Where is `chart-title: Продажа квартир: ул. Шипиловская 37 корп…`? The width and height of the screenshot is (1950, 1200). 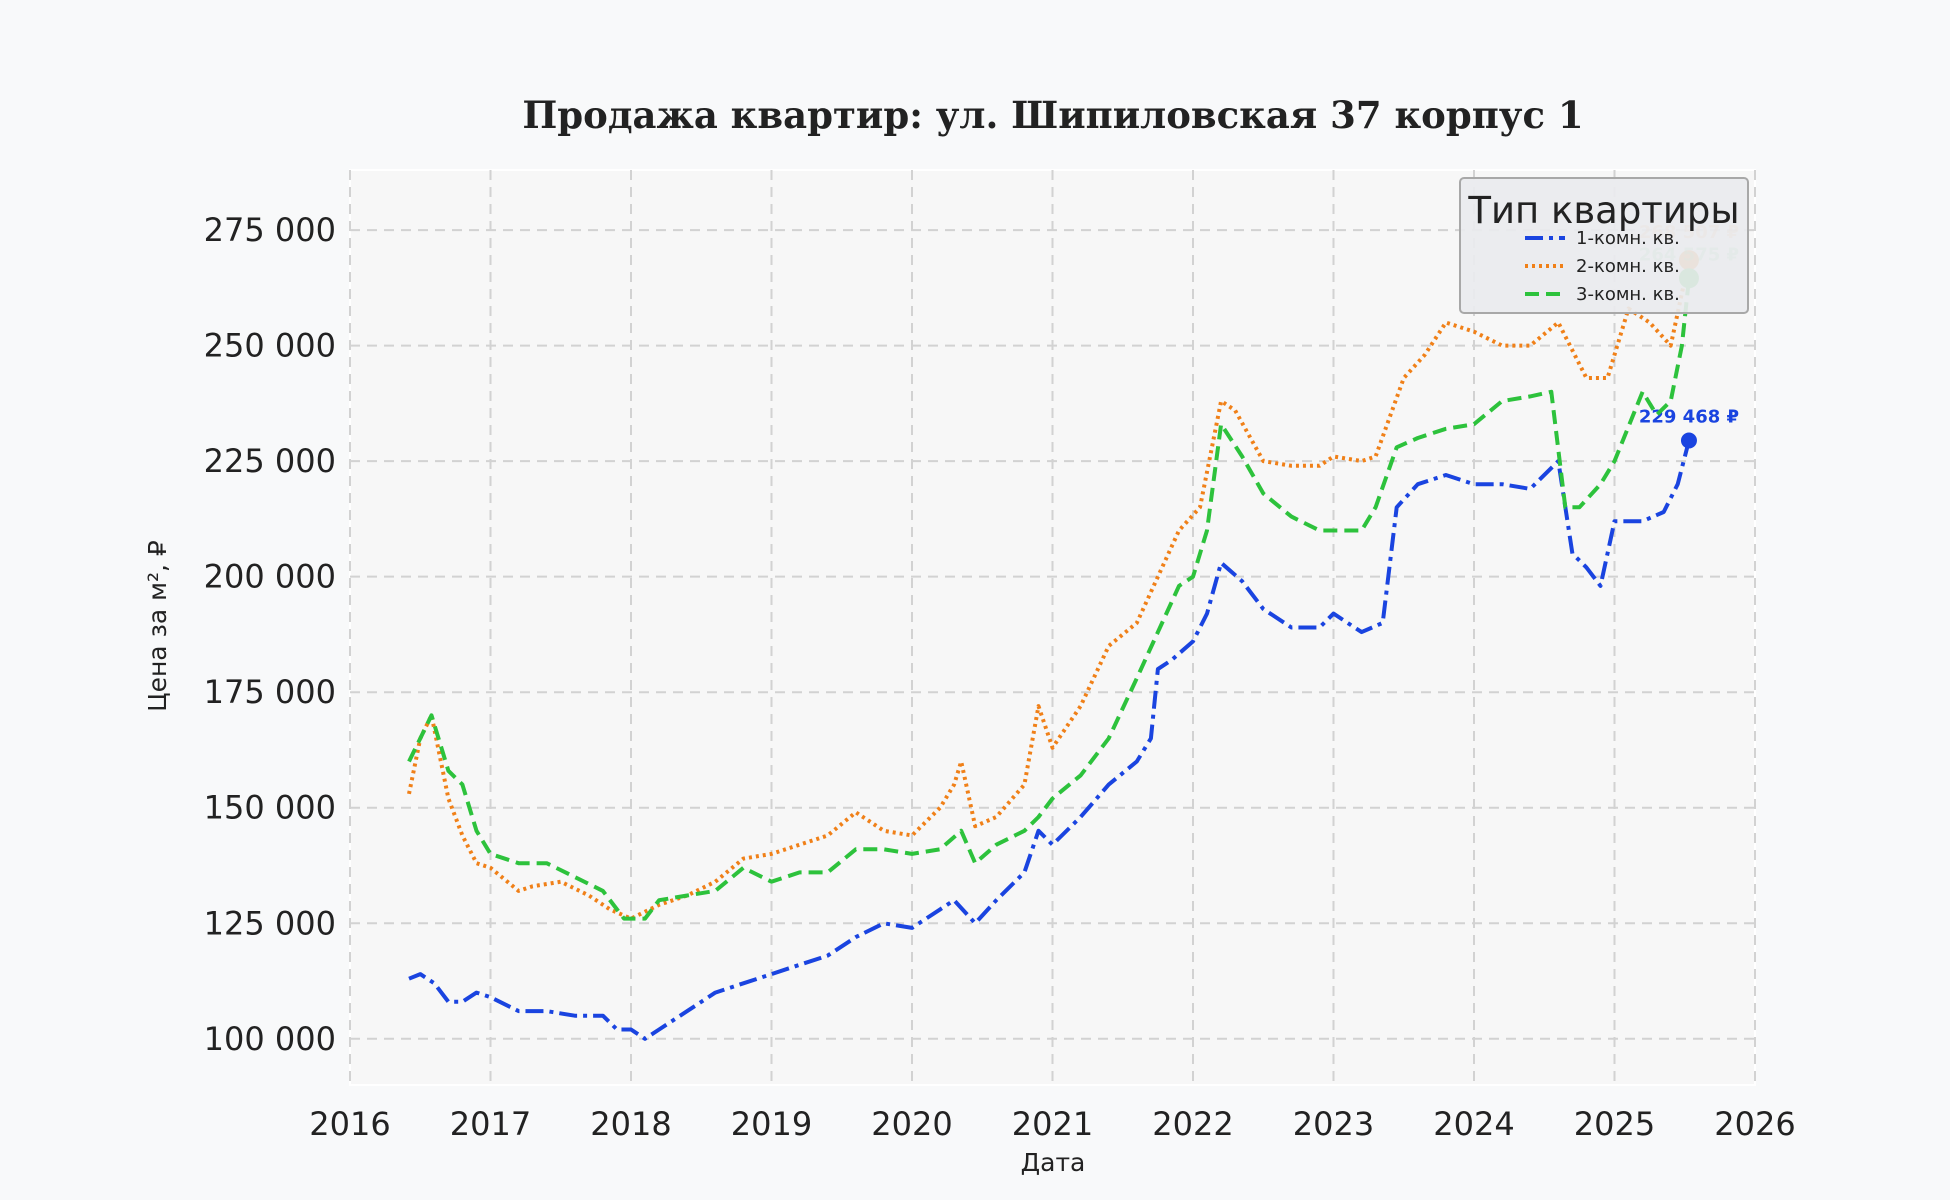 chart-title: Продажа квартир: ул. Шипиловская 37 корп… is located at coordinates (1052, 115).